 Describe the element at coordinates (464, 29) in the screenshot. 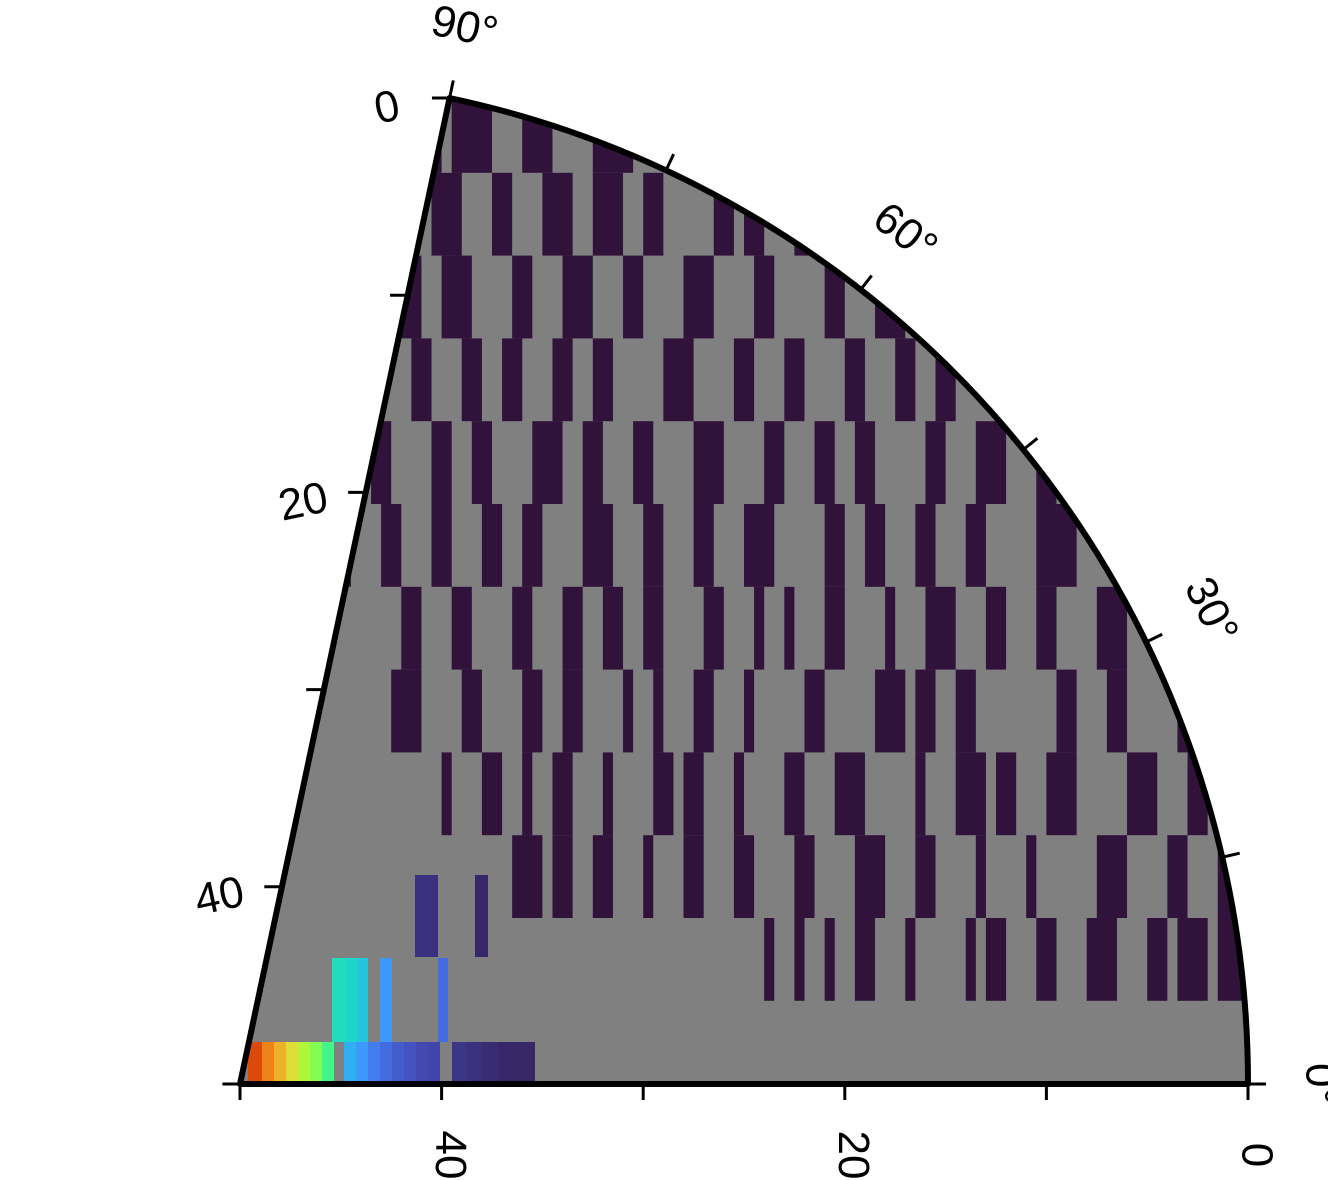

I see `angle-tick-label: 90°` at that location.